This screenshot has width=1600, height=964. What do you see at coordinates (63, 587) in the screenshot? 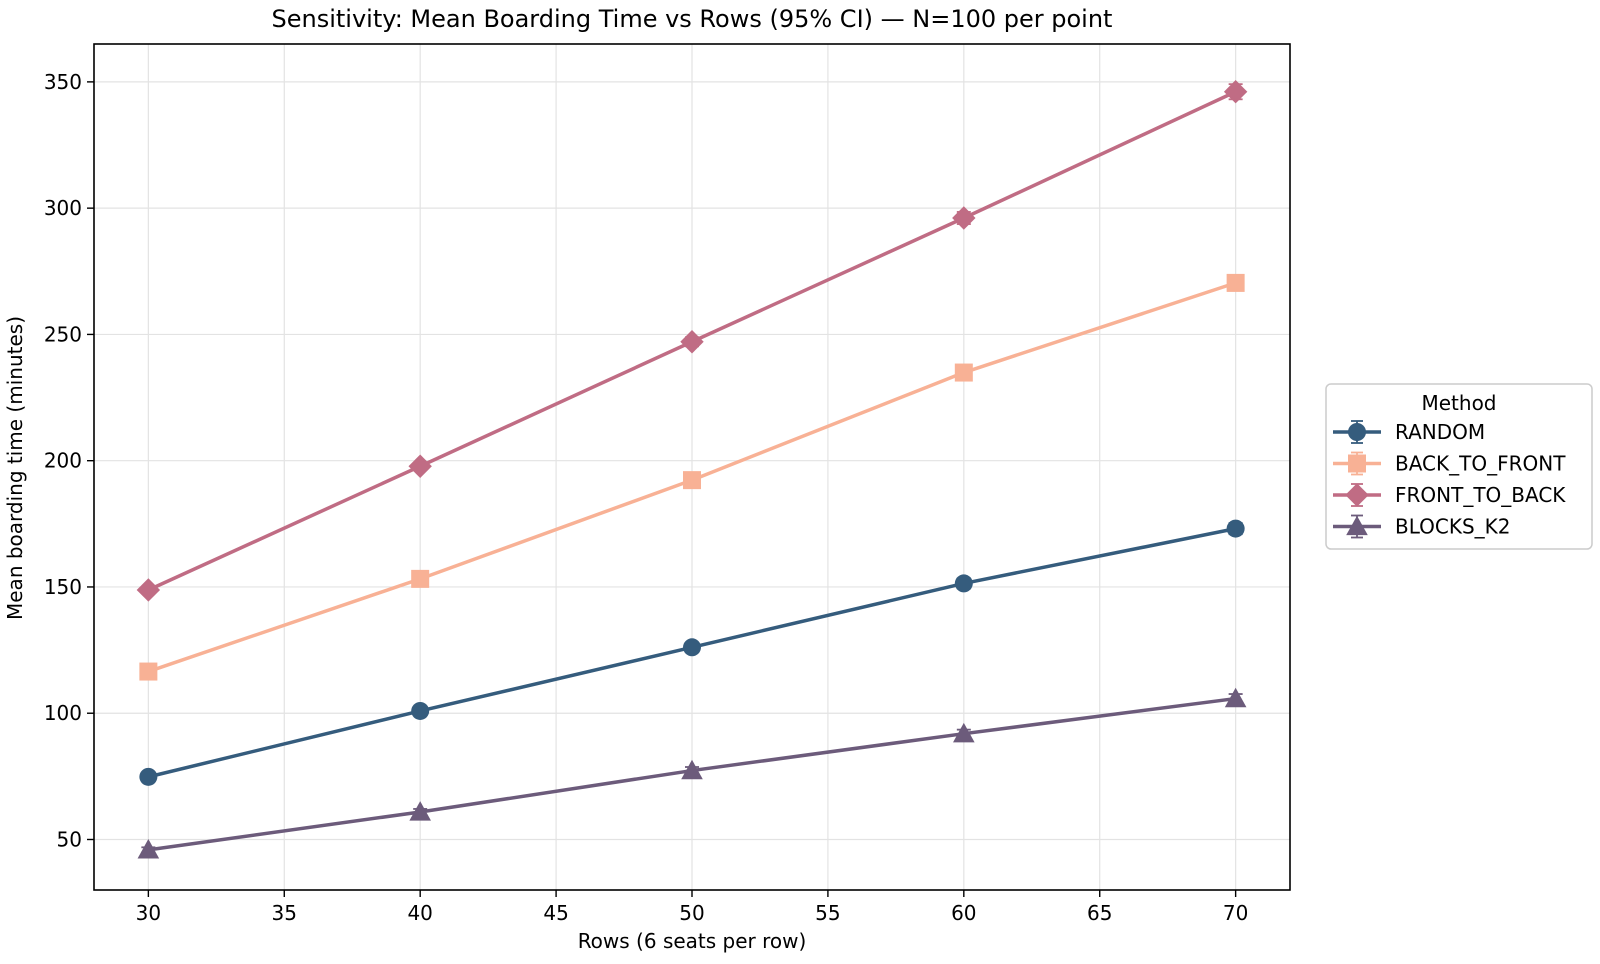
I see `y-tick-label: 150` at bounding box center [63, 587].